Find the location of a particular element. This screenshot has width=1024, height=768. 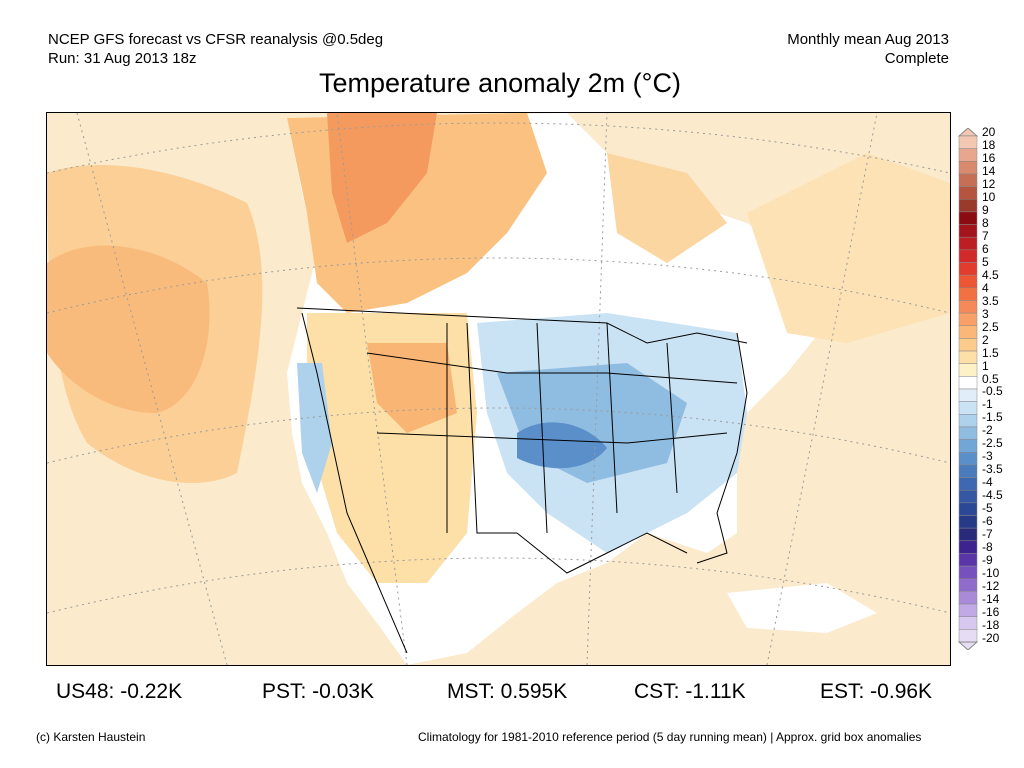

colorbar-label: -8 is located at coordinates (987, 547).